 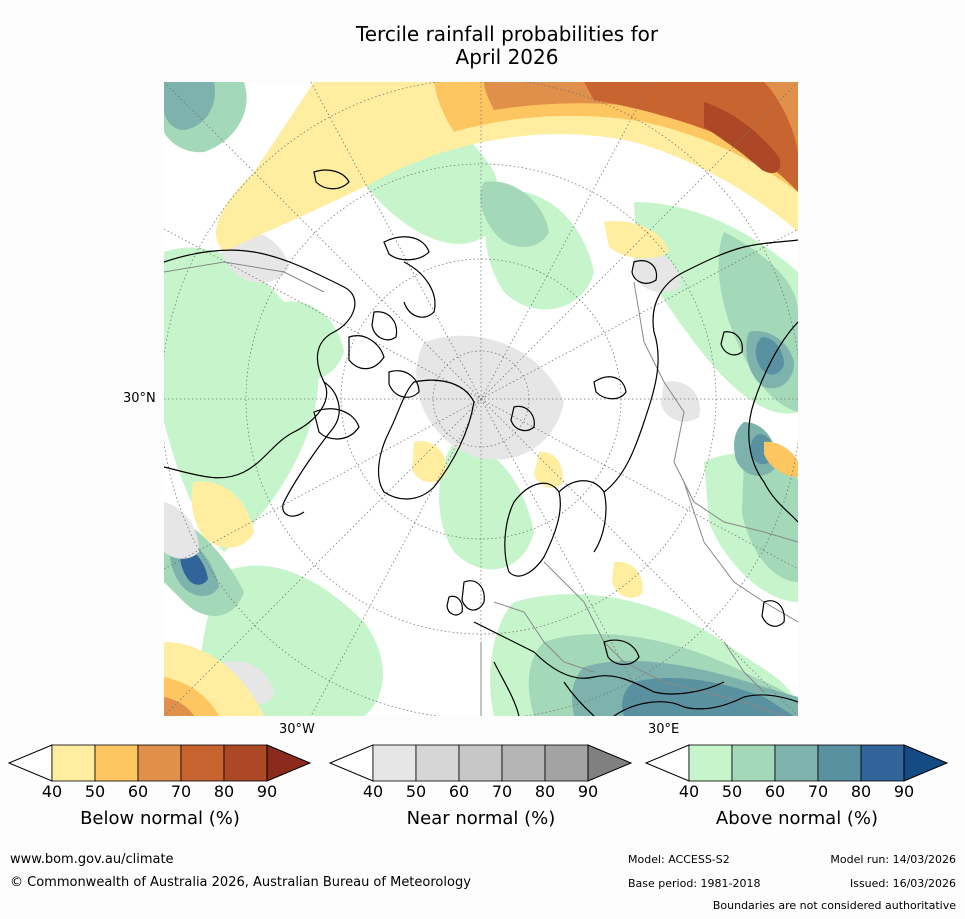 I want to click on eurasia-coast, so click(x=700, y=366).